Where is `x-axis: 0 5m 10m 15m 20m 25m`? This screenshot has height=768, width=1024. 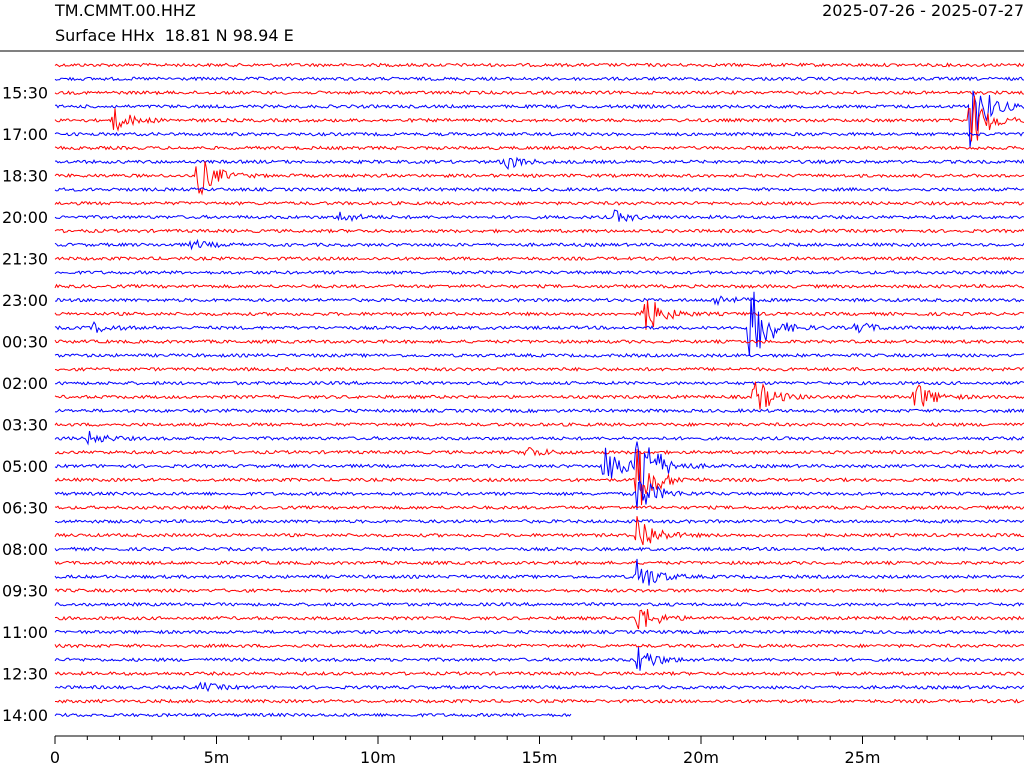 x-axis: 0 5m 10m 15m 20m 25m is located at coordinates (537, 751).